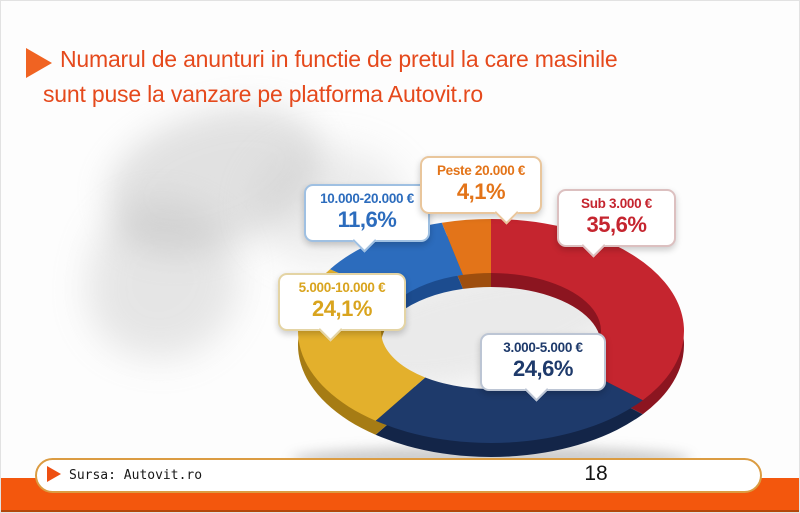  What do you see at coordinates (543, 347) in the screenshot?
I see `callout-range-label: 3.000-5.000 €` at bounding box center [543, 347].